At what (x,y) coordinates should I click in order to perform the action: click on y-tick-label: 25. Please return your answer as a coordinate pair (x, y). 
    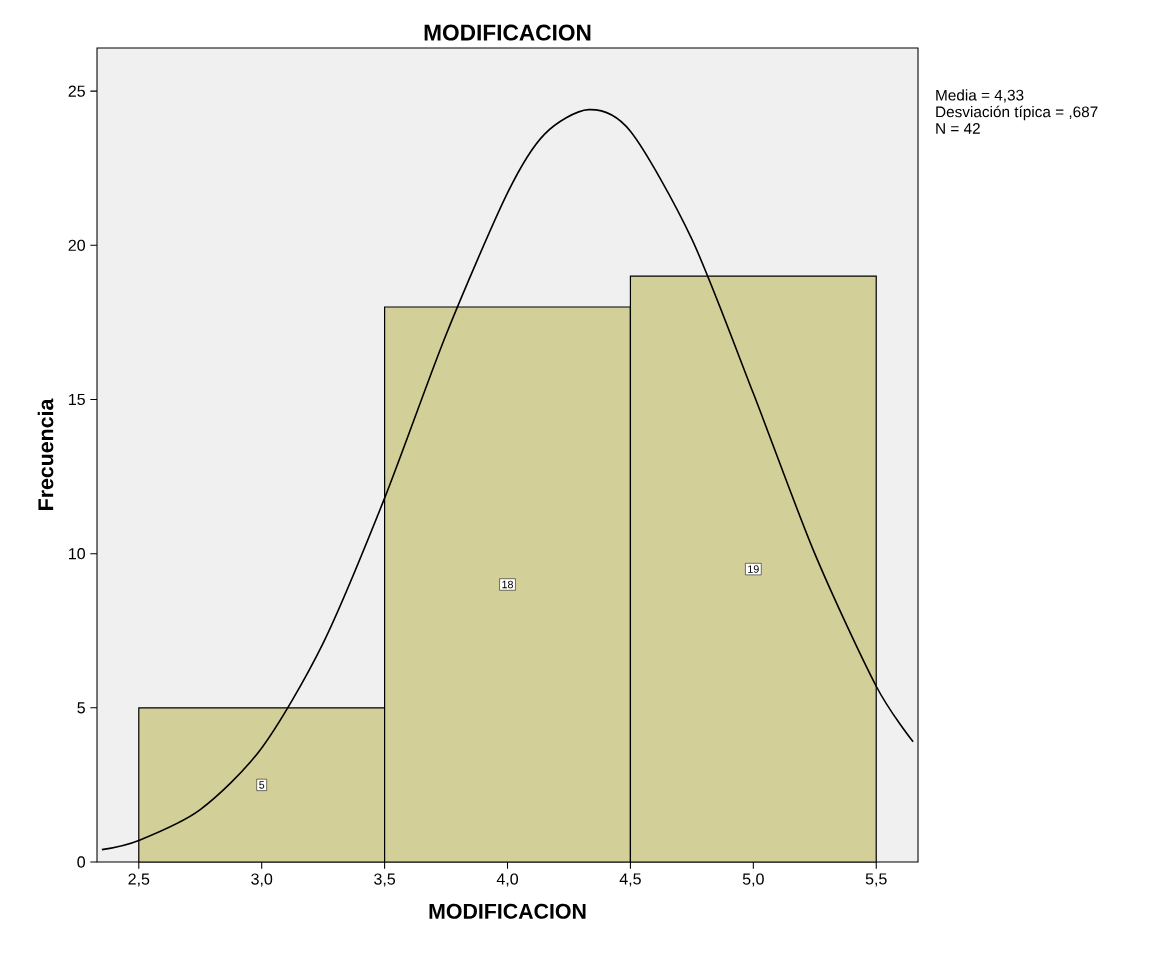
    Looking at the image, I should click on (76, 91).